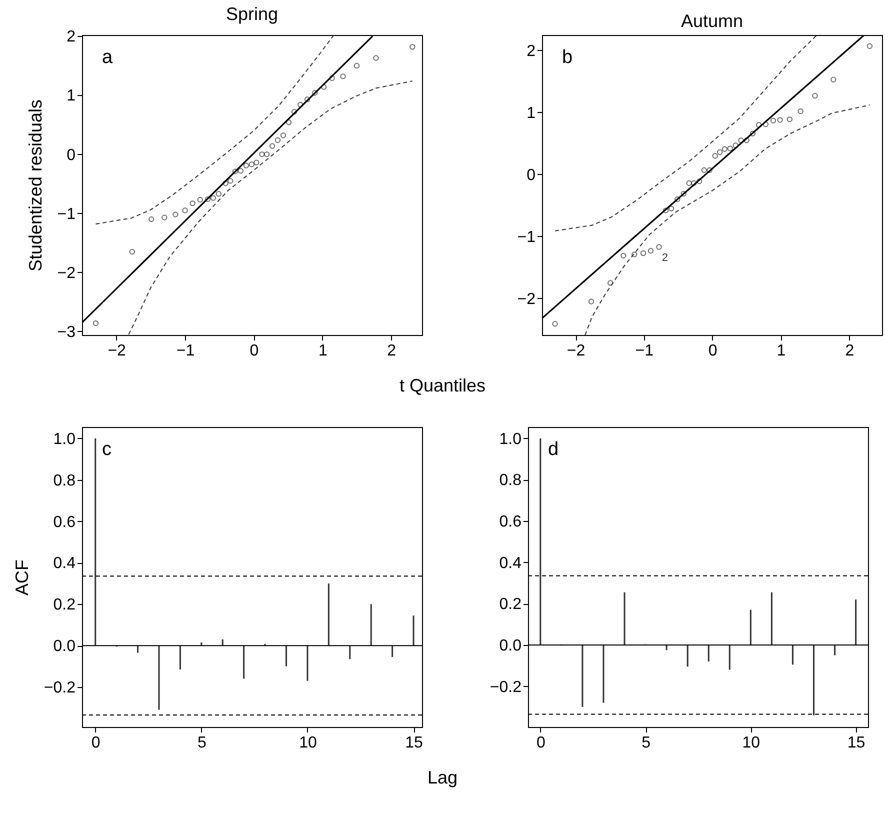  Describe the element at coordinates (22, 577) in the screenshot. I see `y-axis-title: ACF` at that location.